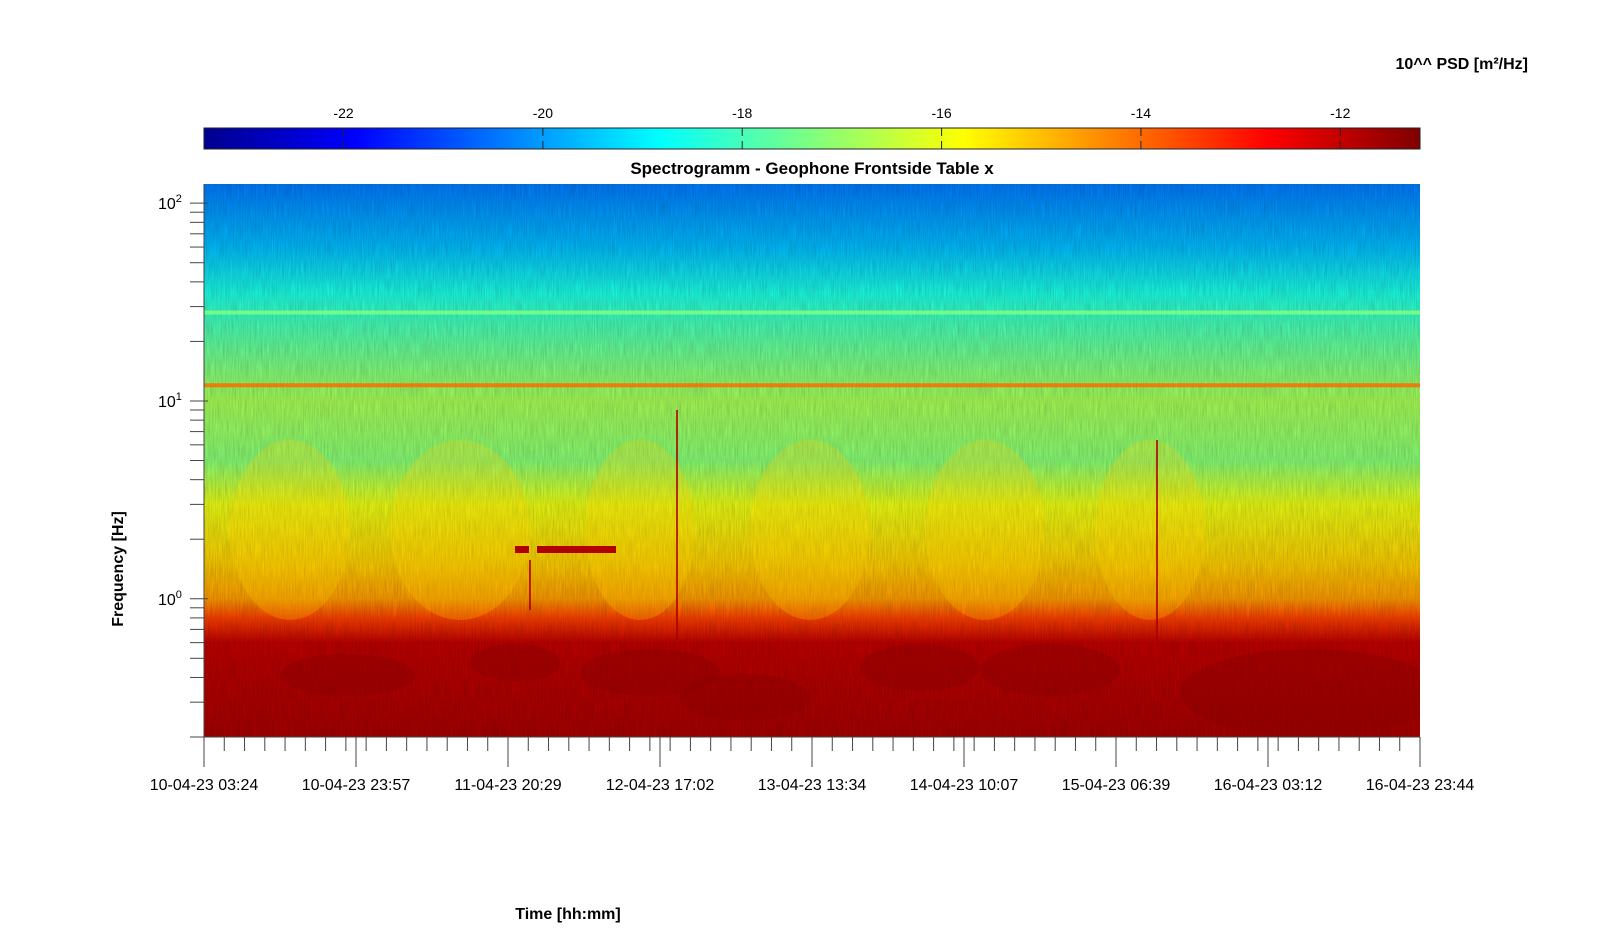 The height and width of the screenshot is (942, 1600). What do you see at coordinates (941, 113) in the screenshot?
I see `colorbar-tick-label: -16` at bounding box center [941, 113].